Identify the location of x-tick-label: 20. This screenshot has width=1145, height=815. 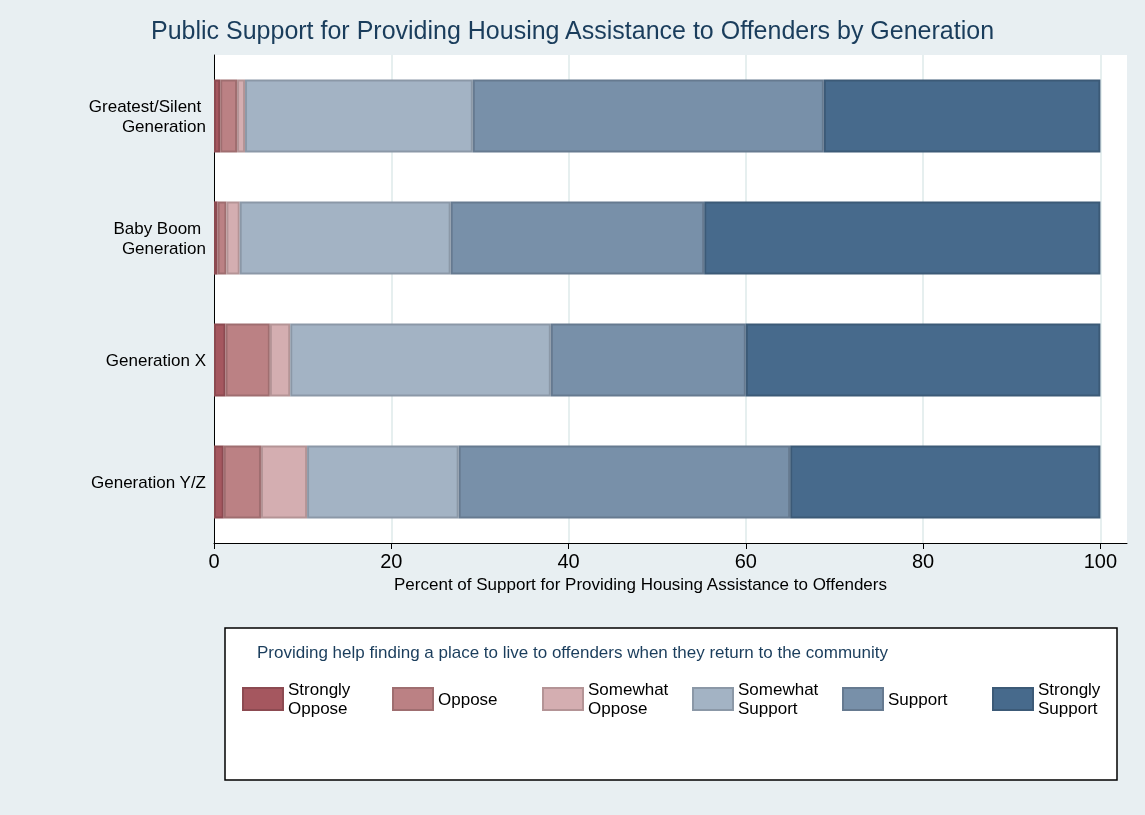
(391, 561).